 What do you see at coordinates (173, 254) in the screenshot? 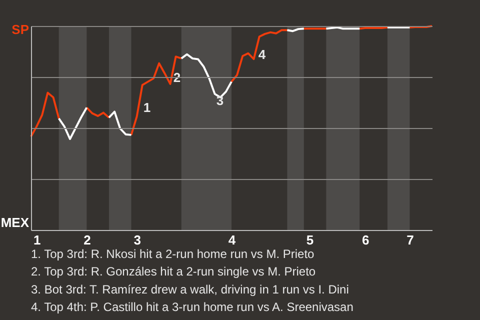
I see `text: 1. Top 3rd: R. Nkosi hit a 2-run home run vs M. Prieto` at bounding box center [173, 254].